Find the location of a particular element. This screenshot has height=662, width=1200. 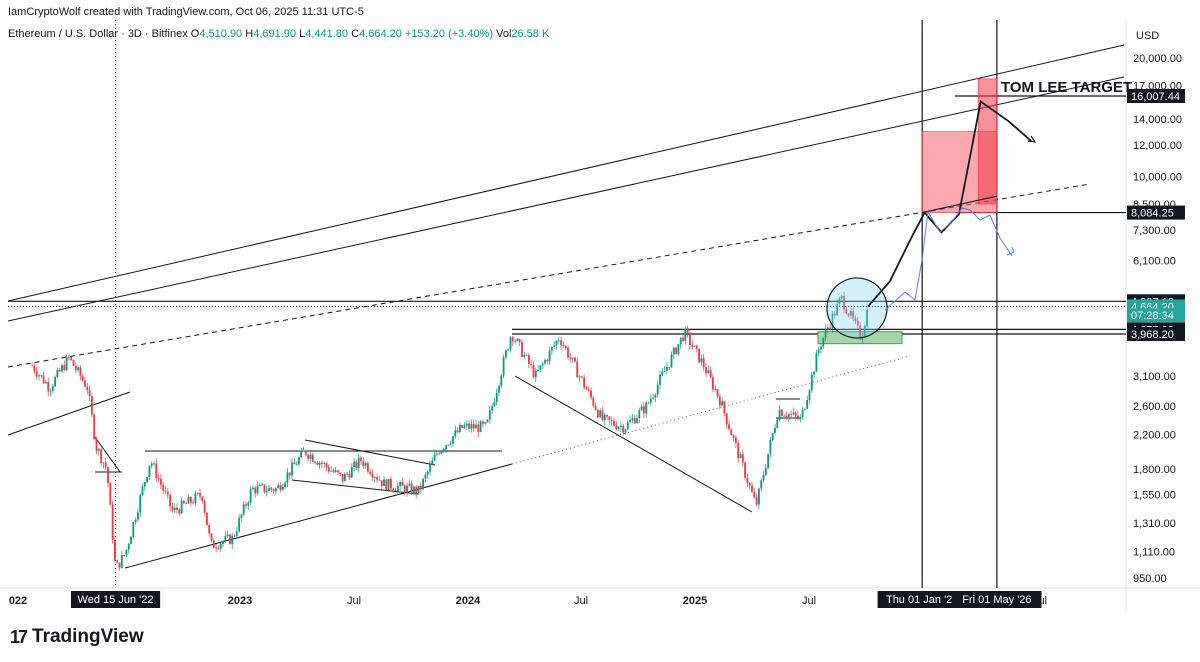

volume-readout: Vol26.58 K is located at coordinates (523, 34).